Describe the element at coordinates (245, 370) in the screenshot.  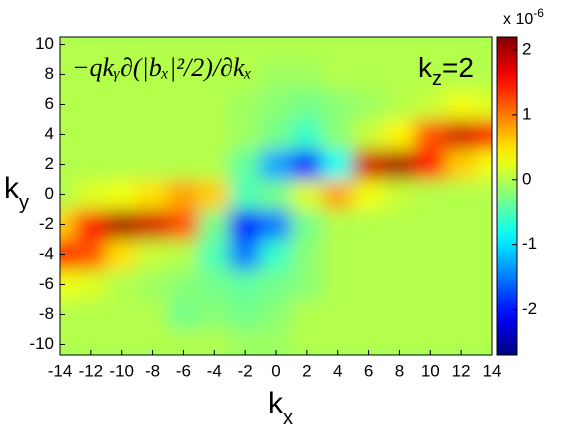
I see `x-tick-label: -2` at that location.